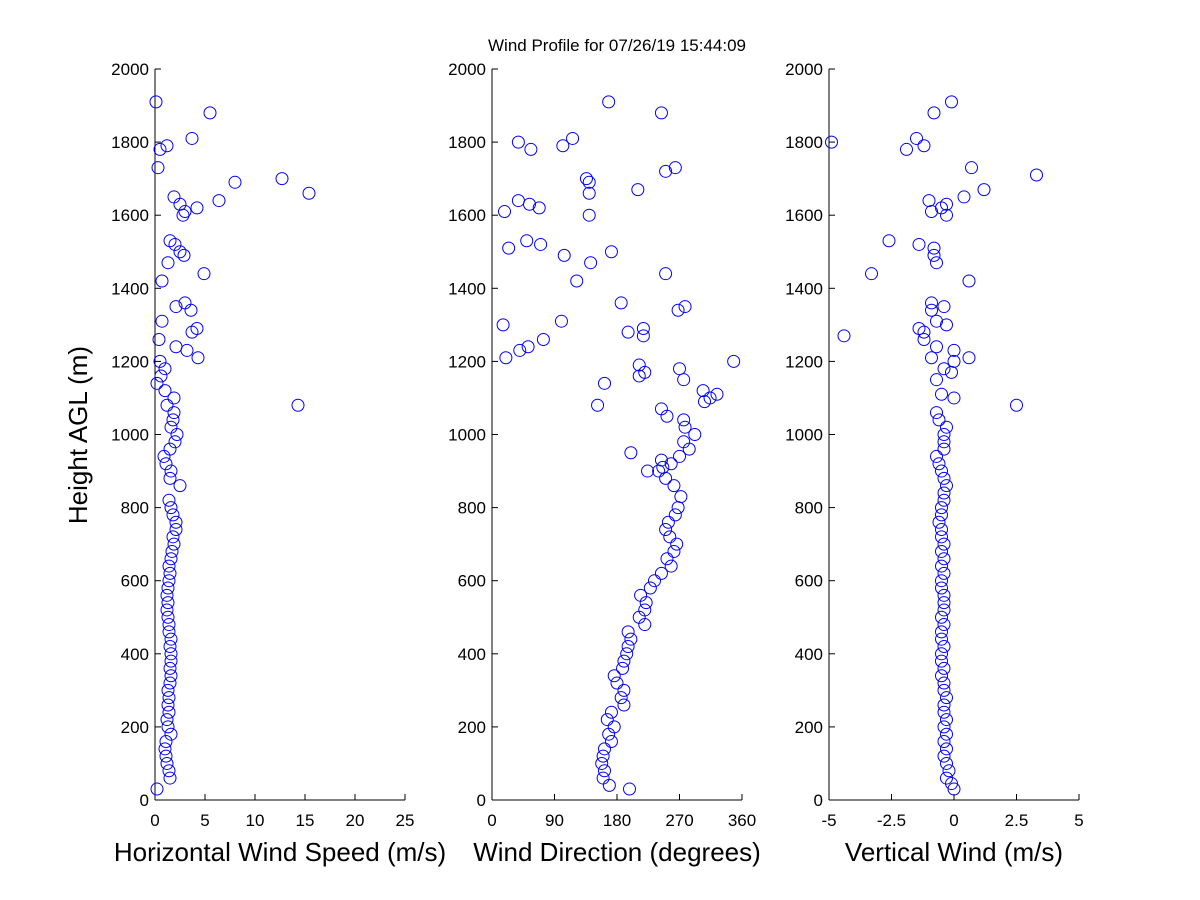  What do you see at coordinates (130, 142) in the screenshot?
I see `speed-y-tick-label: 1800` at bounding box center [130, 142].